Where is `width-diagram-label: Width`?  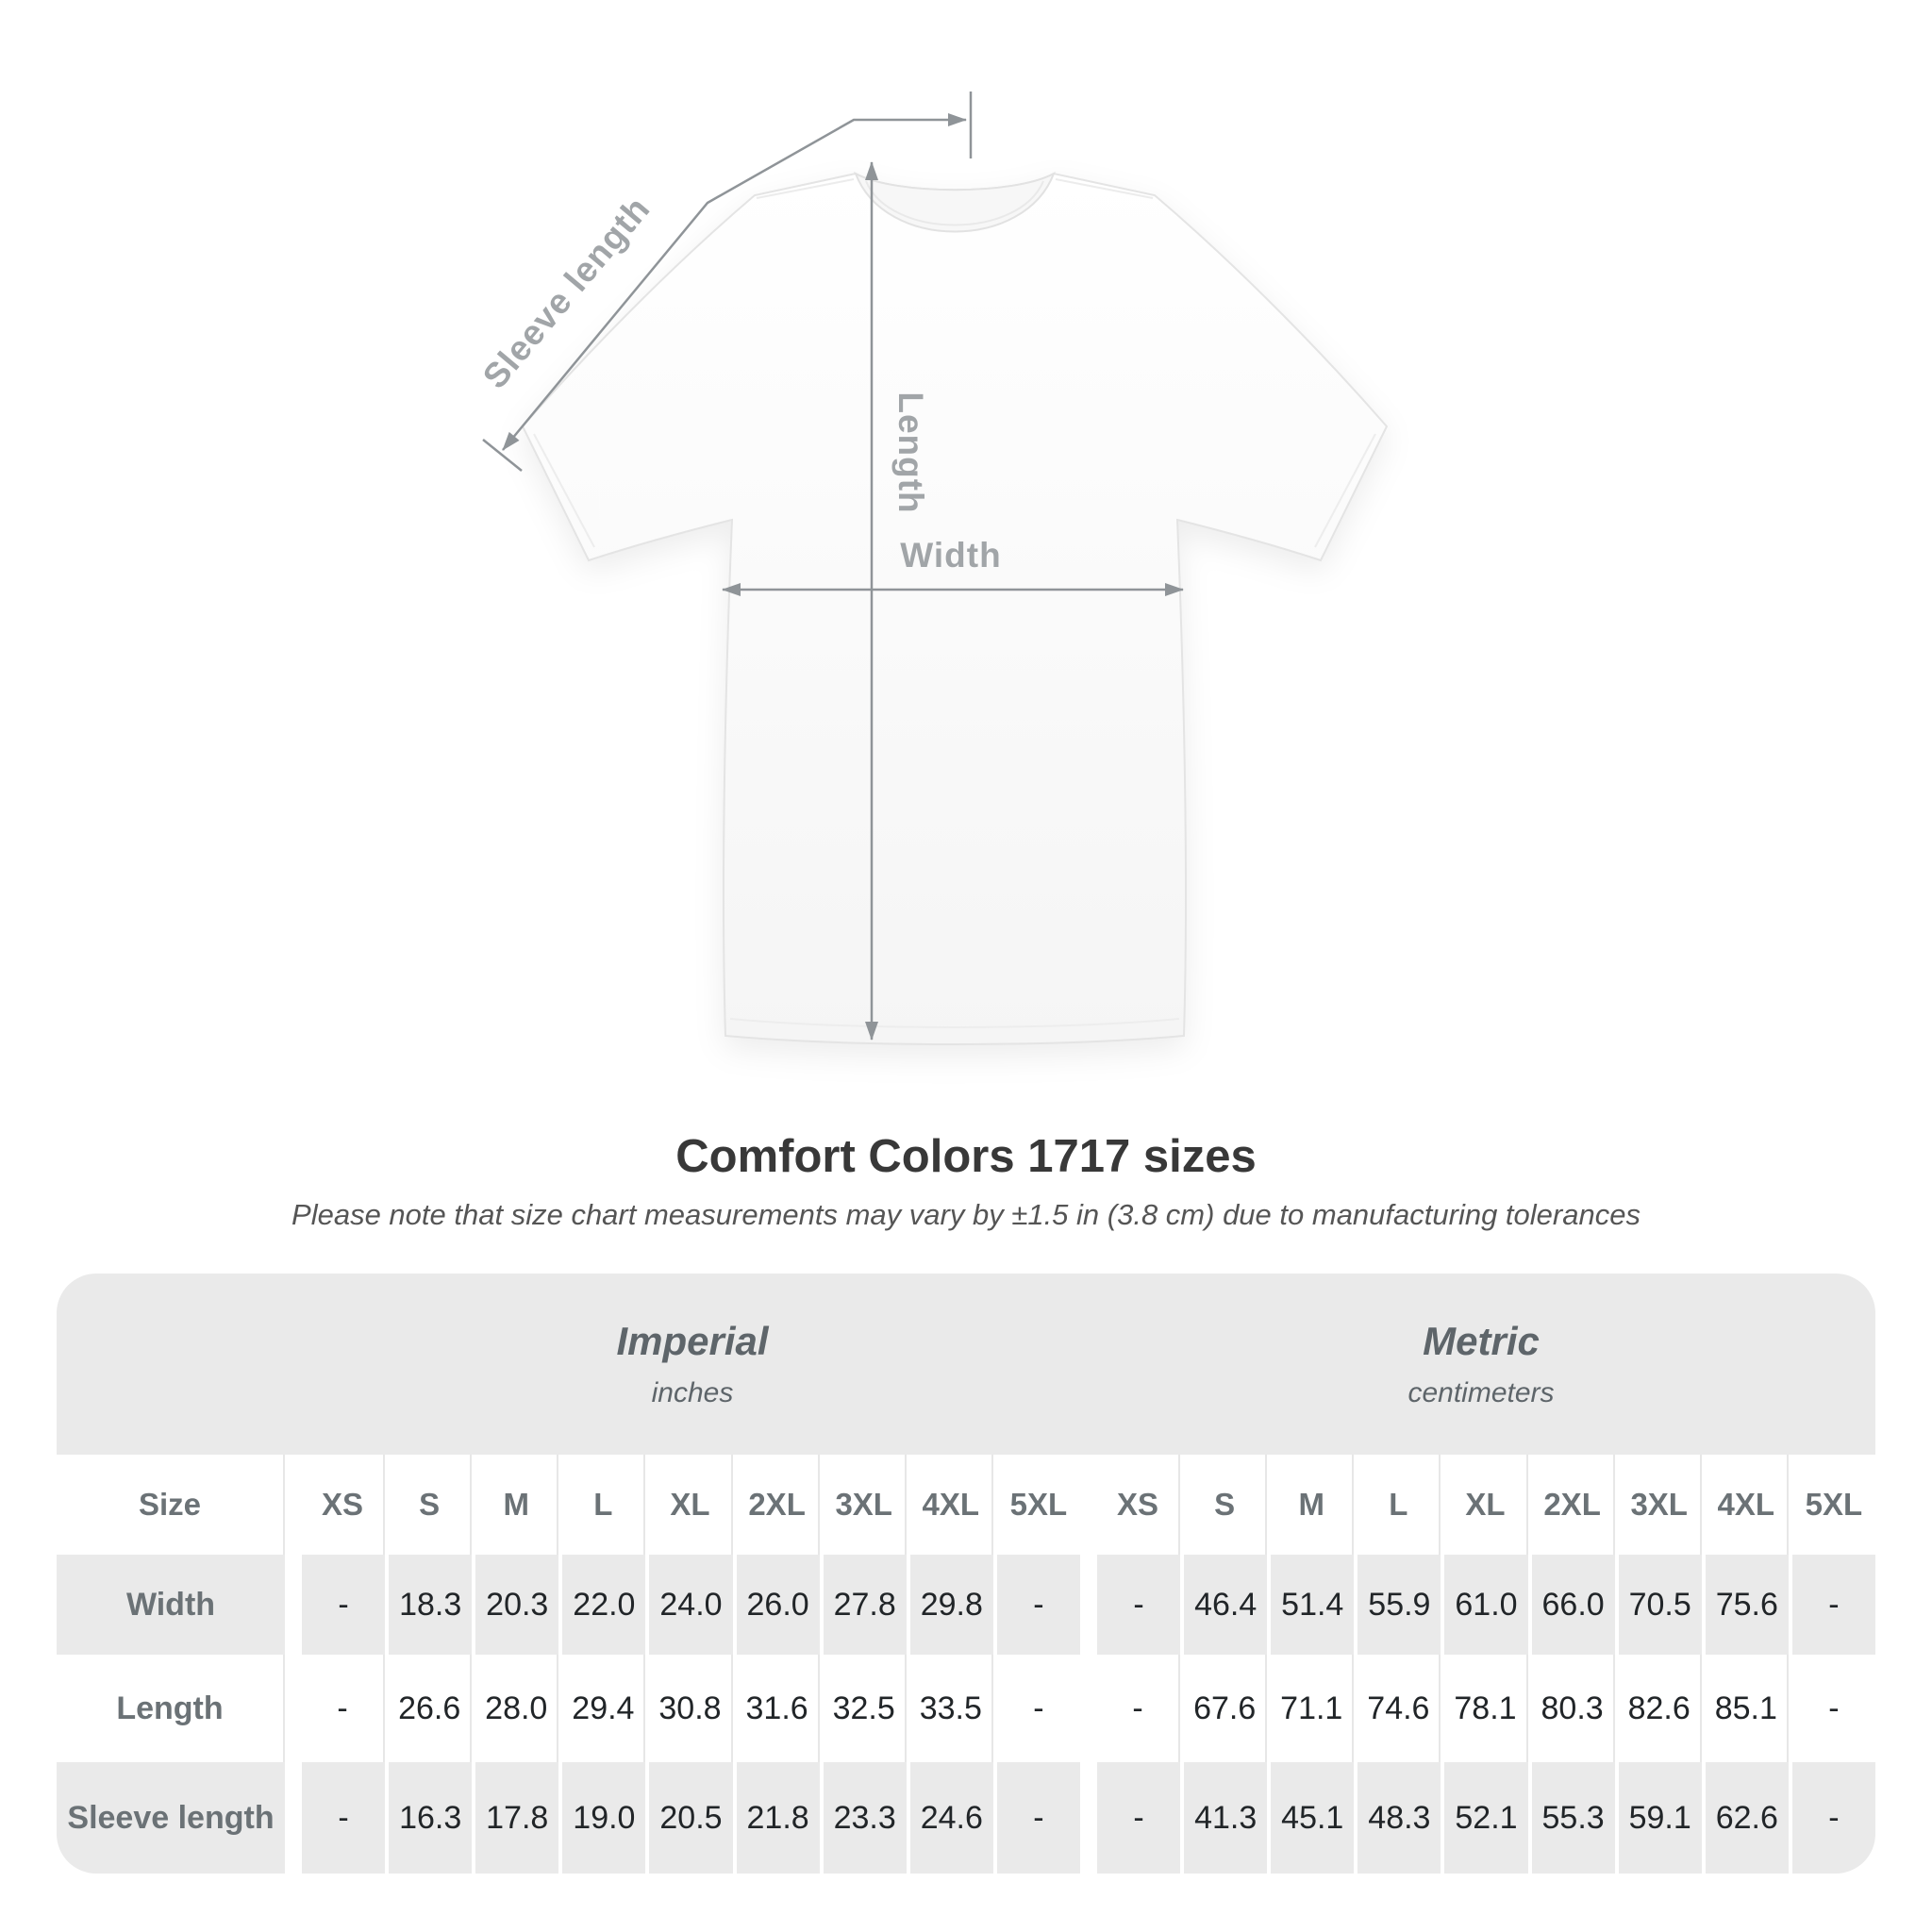
width-diagram-label: Width is located at coordinates (951, 556).